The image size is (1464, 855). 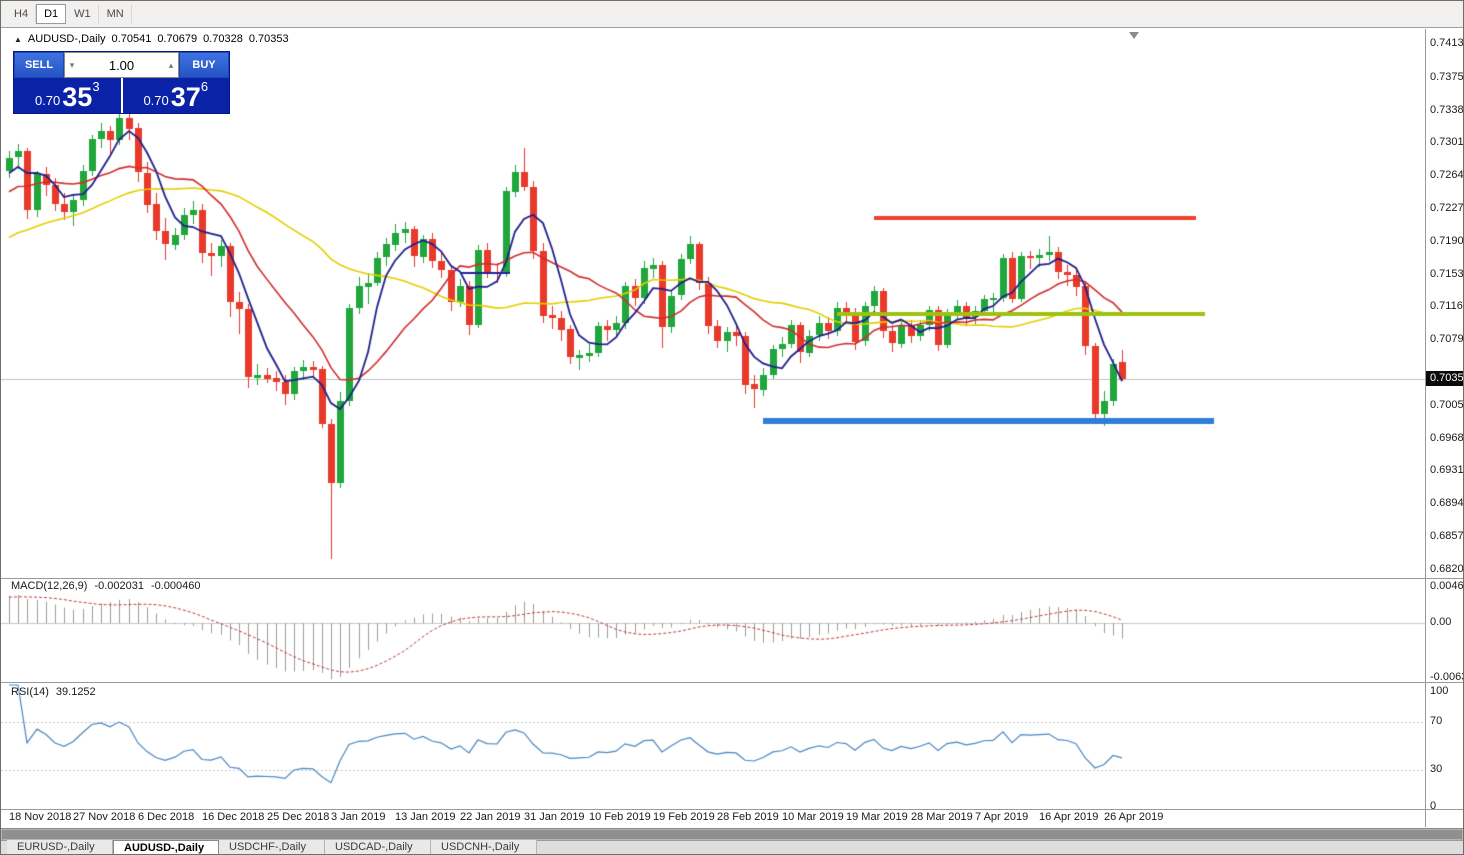 What do you see at coordinates (39, 65) in the screenshot?
I see `sell-button: SELL` at bounding box center [39, 65].